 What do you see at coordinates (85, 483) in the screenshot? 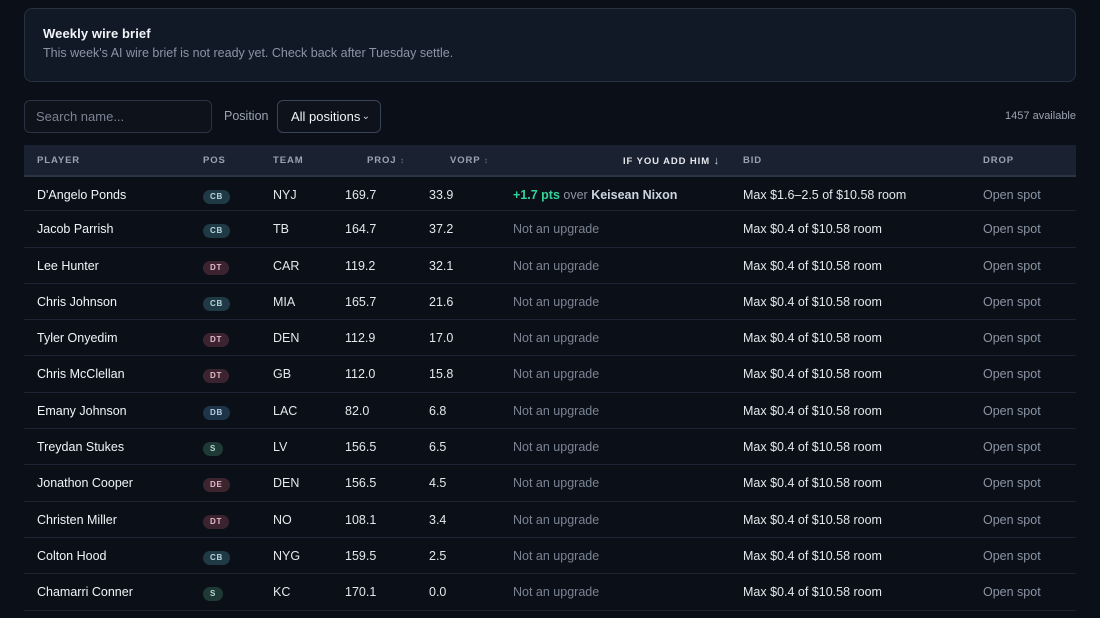
I see `player-name: Jonathon Cooper` at bounding box center [85, 483].